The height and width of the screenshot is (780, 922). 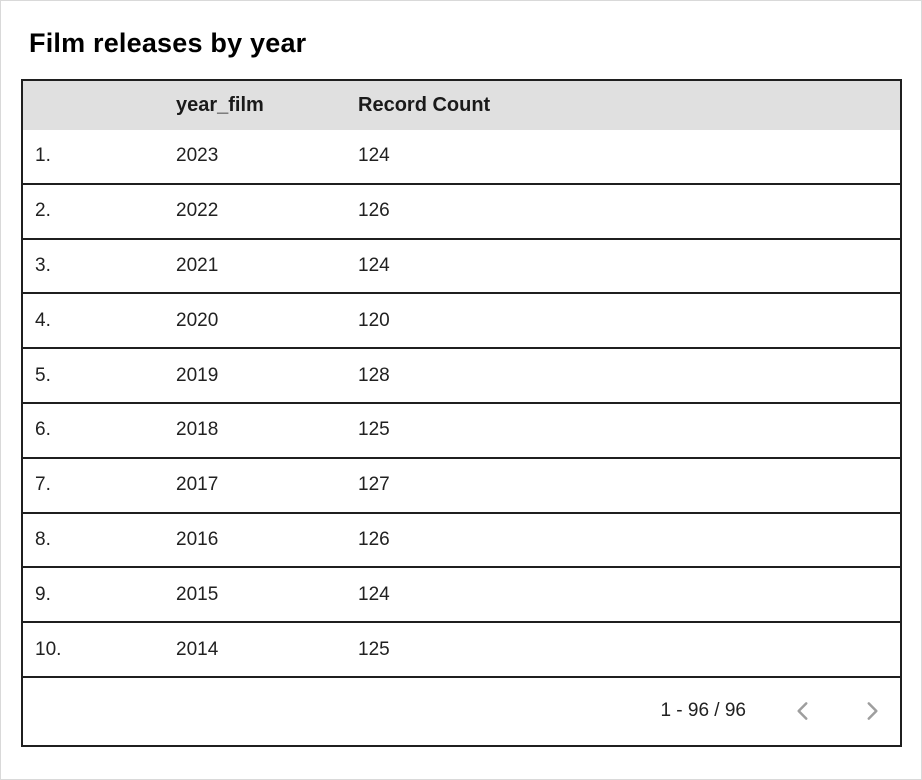 I want to click on cell-record-count: 120, so click(x=374, y=320).